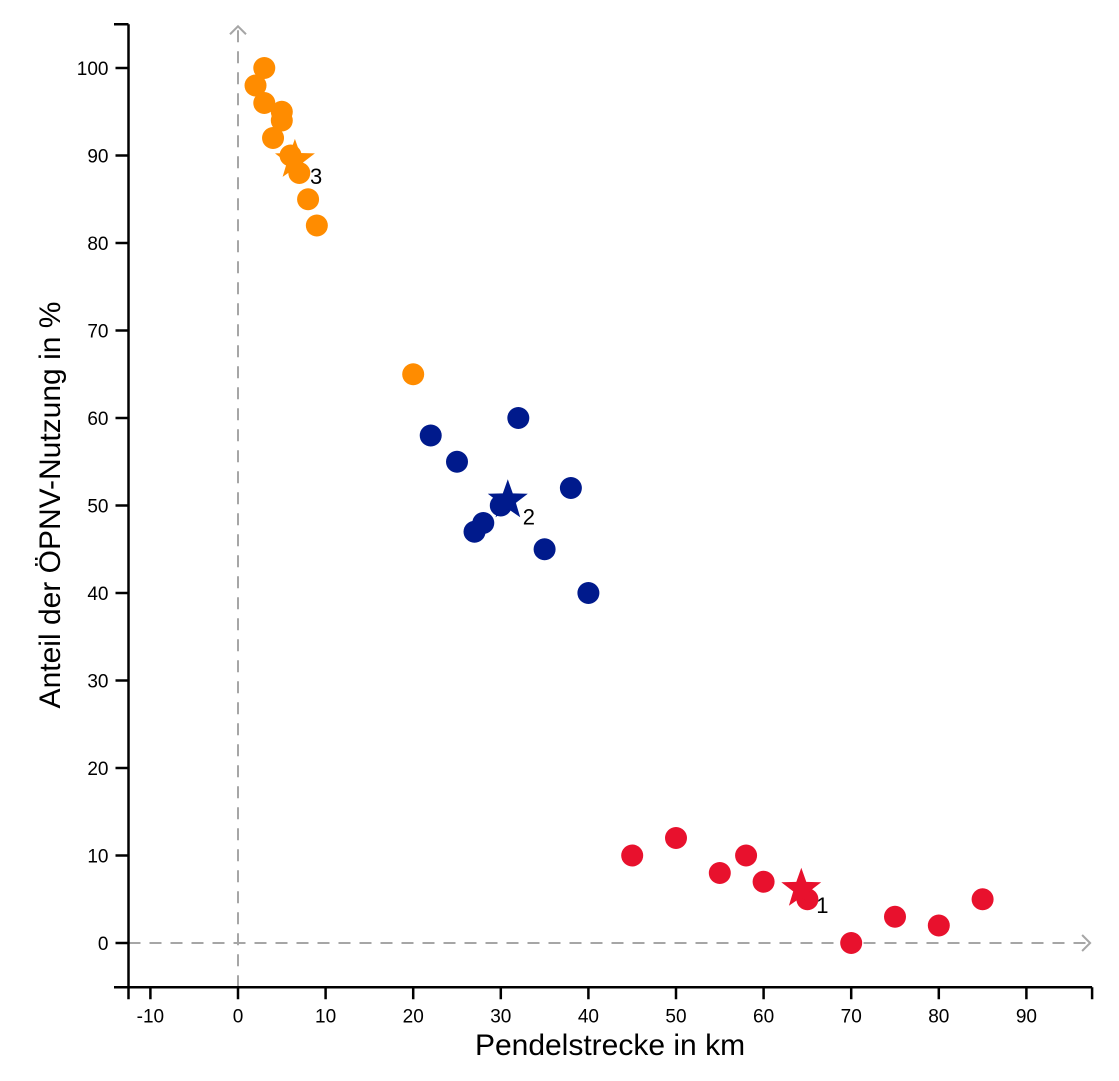 This screenshot has width=1119, height=1081. Describe the element at coordinates (103, 944) in the screenshot. I see `y-tick-label: 0` at that location.